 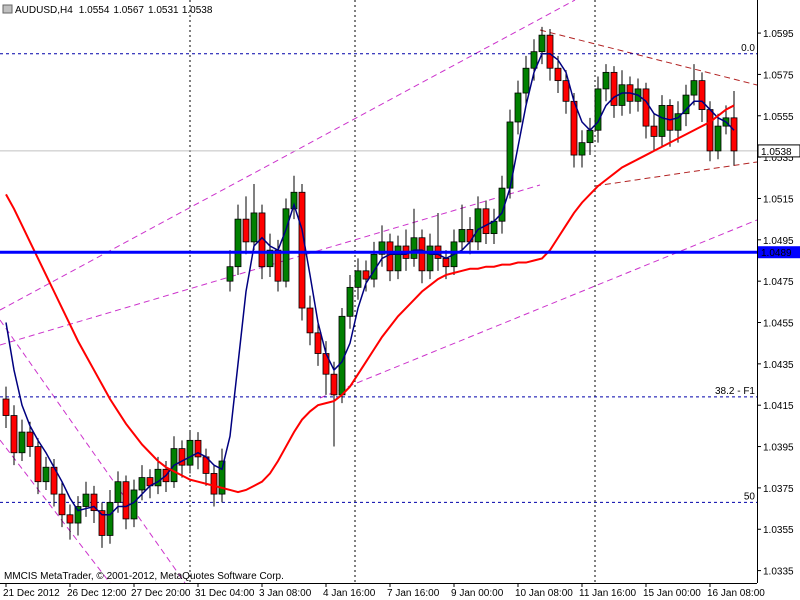 What do you see at coordinates (778, 489) in the screenshot?
I see `y-tick-label: 1.0375` at bounding box center [778, 489].